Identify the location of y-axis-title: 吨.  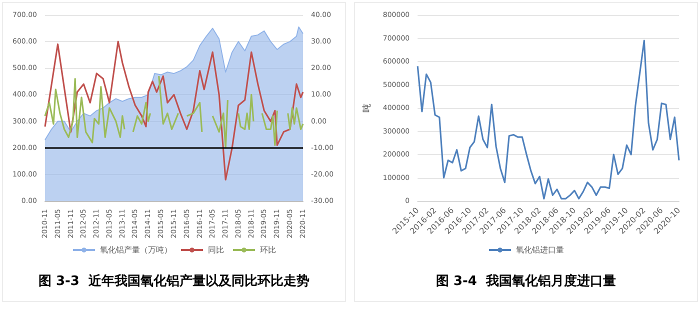
(367, 108).